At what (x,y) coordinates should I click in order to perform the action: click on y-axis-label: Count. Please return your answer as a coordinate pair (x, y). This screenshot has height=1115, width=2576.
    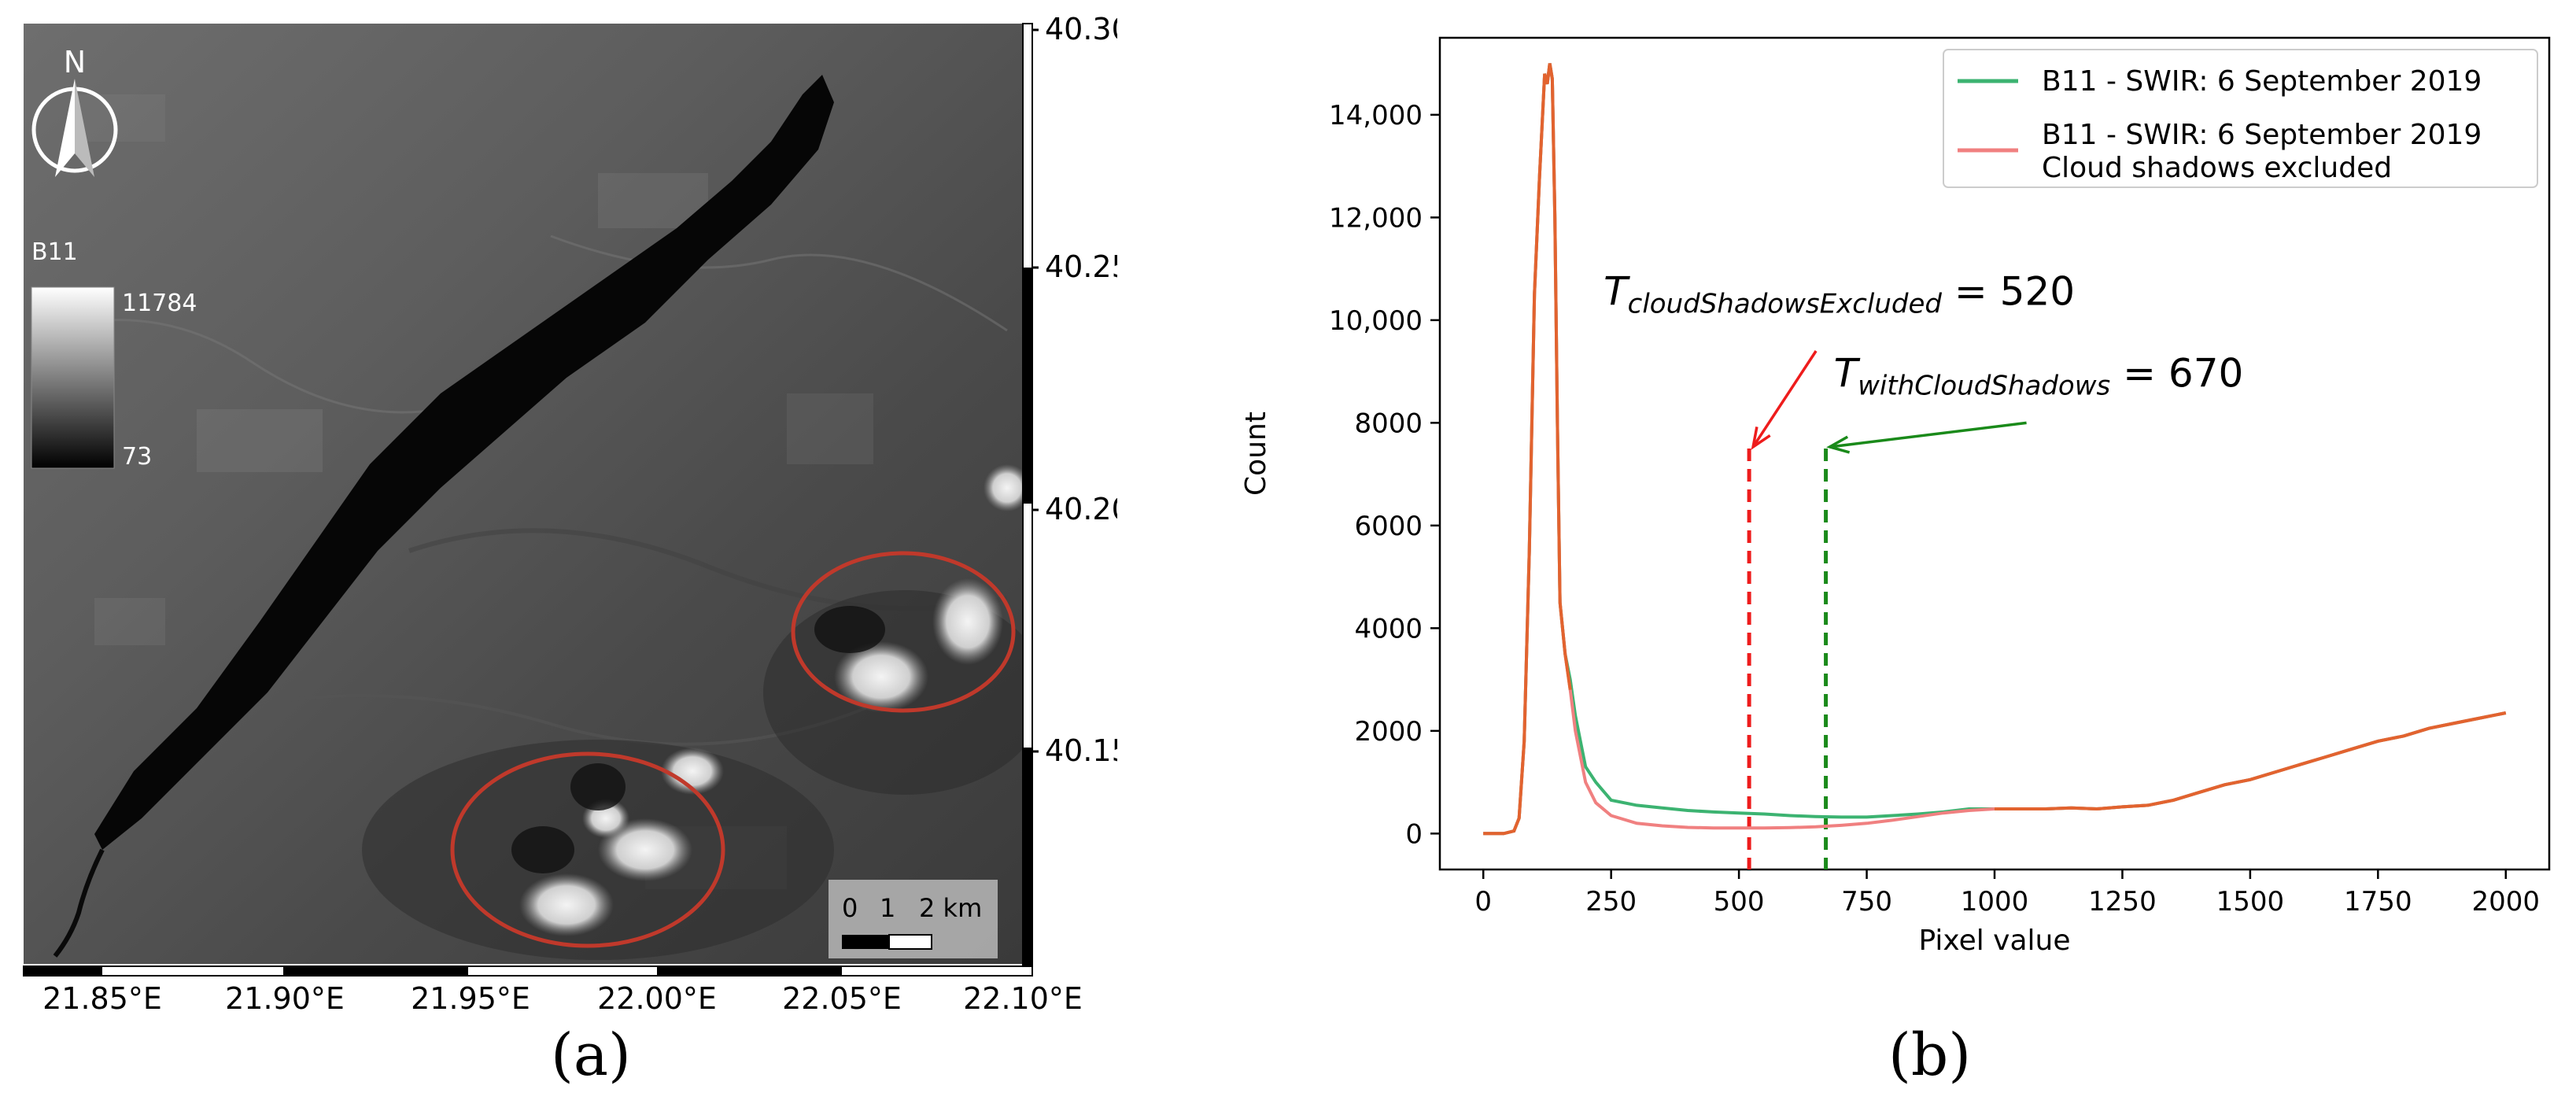
    Looking at the image, I should click on (1256, 454).